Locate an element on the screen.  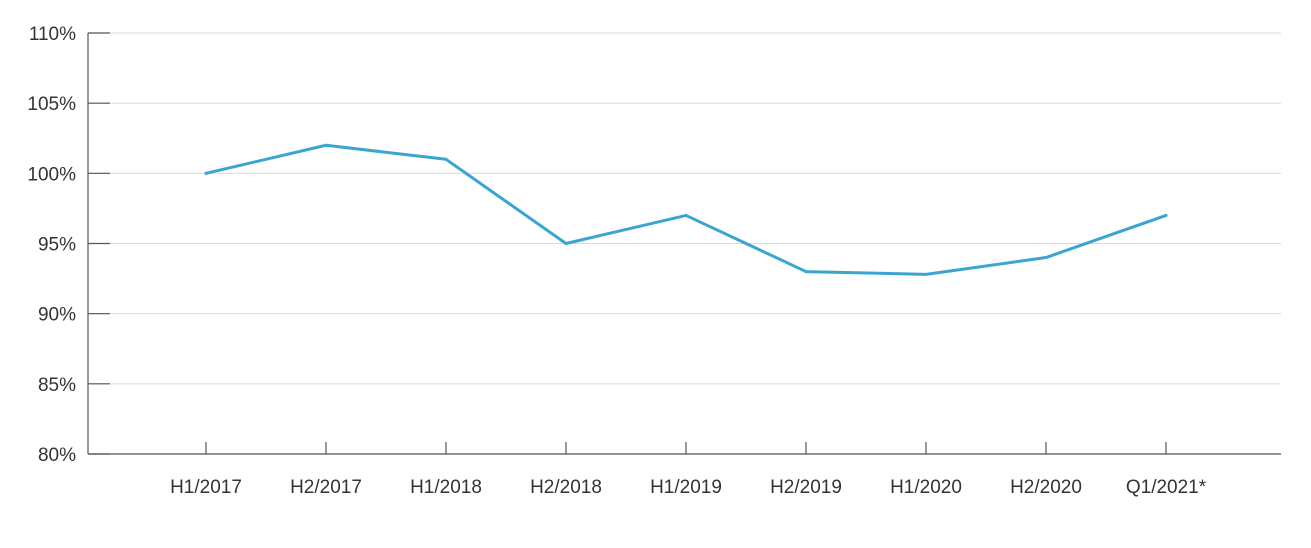
y-tick-label: 85% is located at coordinates (57, 385).